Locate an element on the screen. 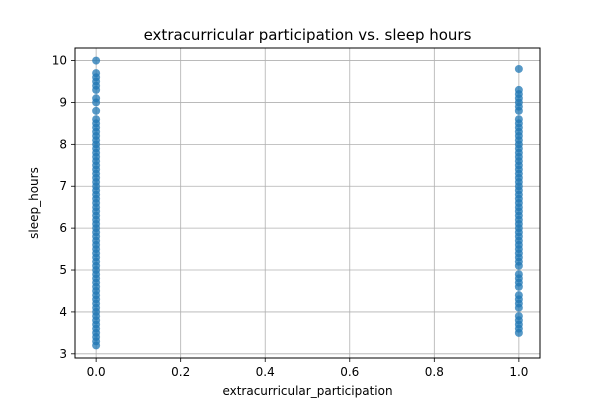  y-tick-label: 6 is located at coordinates (63, 228).